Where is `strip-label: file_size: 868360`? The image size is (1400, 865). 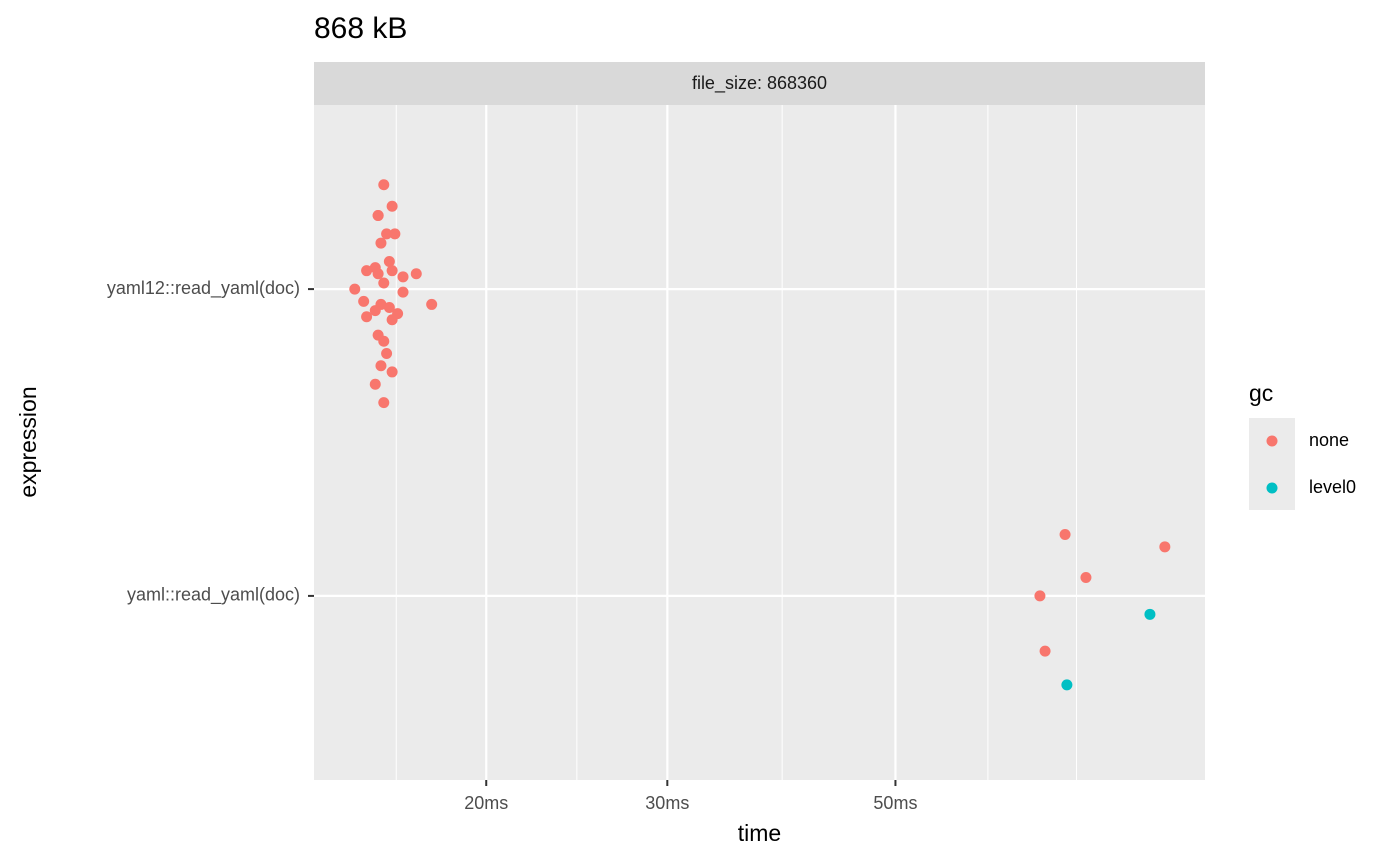
strip-label: file_size: 868360 is located at coordinates (759, 83).